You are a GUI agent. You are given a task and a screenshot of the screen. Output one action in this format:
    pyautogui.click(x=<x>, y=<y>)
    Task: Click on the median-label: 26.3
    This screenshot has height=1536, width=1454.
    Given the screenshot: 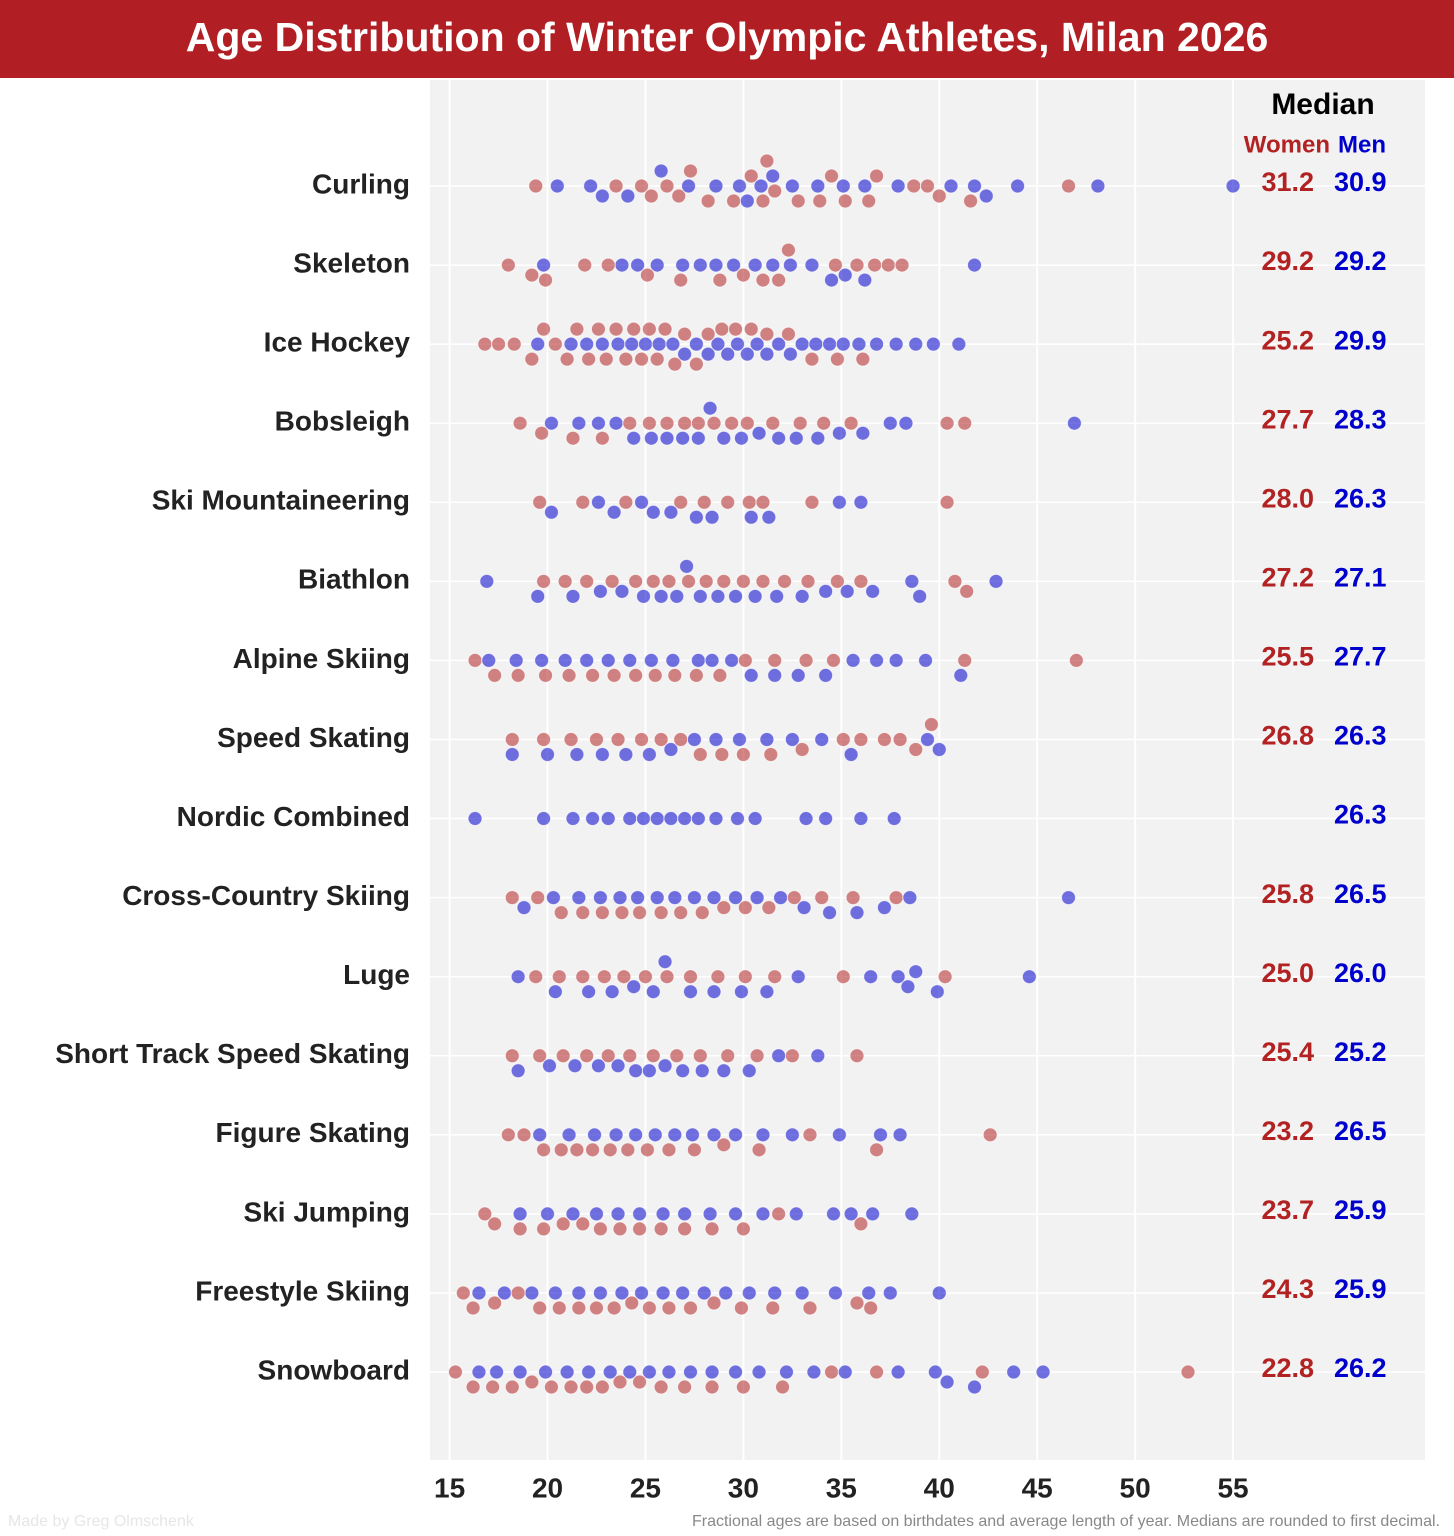 What is the action you would take?
    pyautogui.click(x=1360, y=736)
    